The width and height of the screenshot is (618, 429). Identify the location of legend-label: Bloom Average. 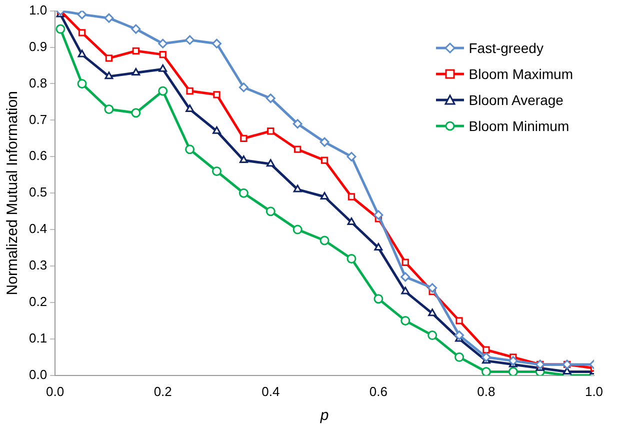
(516, 100).